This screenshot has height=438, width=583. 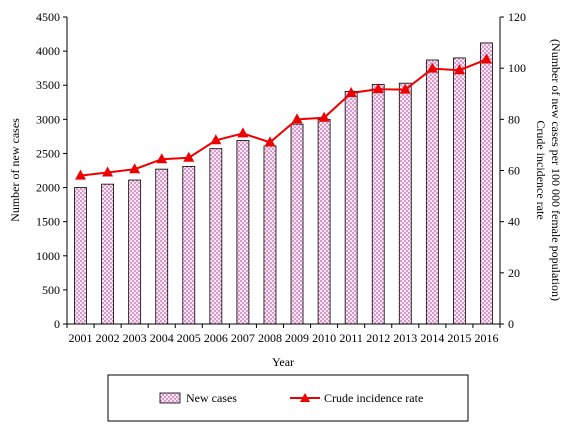 I want to click on left-tick-label: 1500, so click(x=48, y=222).